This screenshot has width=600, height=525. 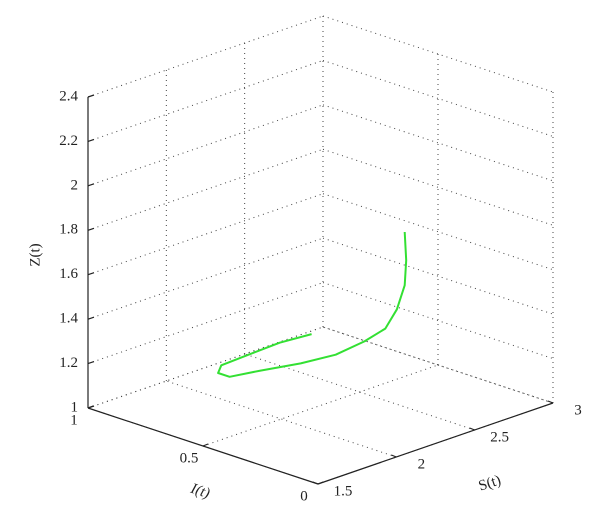 What do you see at coordinates (422, 464) in the screenshot?
I see `x-tick-label: 2` at bounding box center [422, 464].